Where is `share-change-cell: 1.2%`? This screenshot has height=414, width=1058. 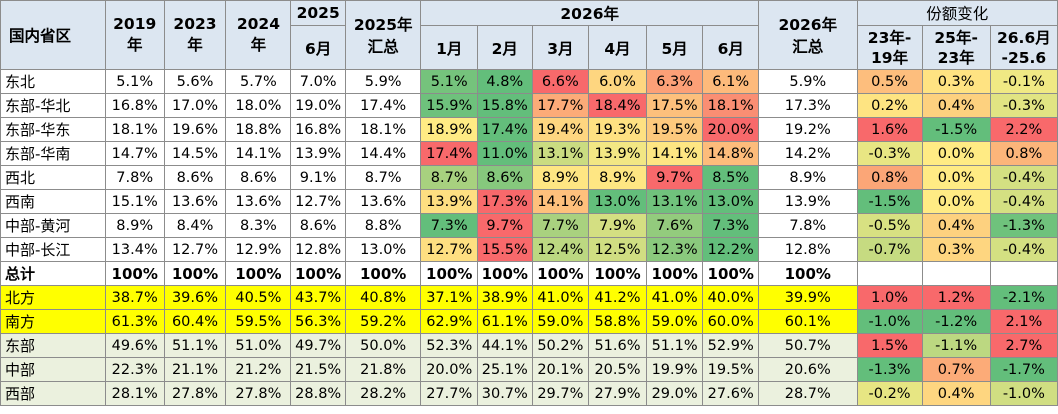 share-change-cell: 1.2% is located at coordinates (956, 297).